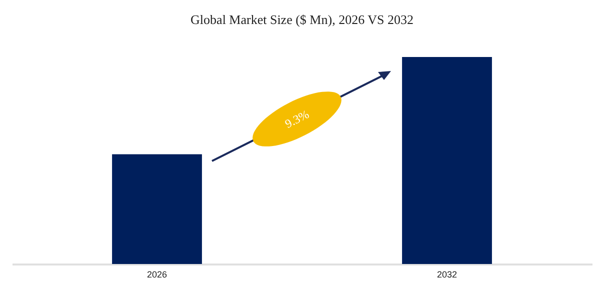  Describe the element at coordinates (297, 119) in the screenshot. I see `annotation: 9.3%` at that location.